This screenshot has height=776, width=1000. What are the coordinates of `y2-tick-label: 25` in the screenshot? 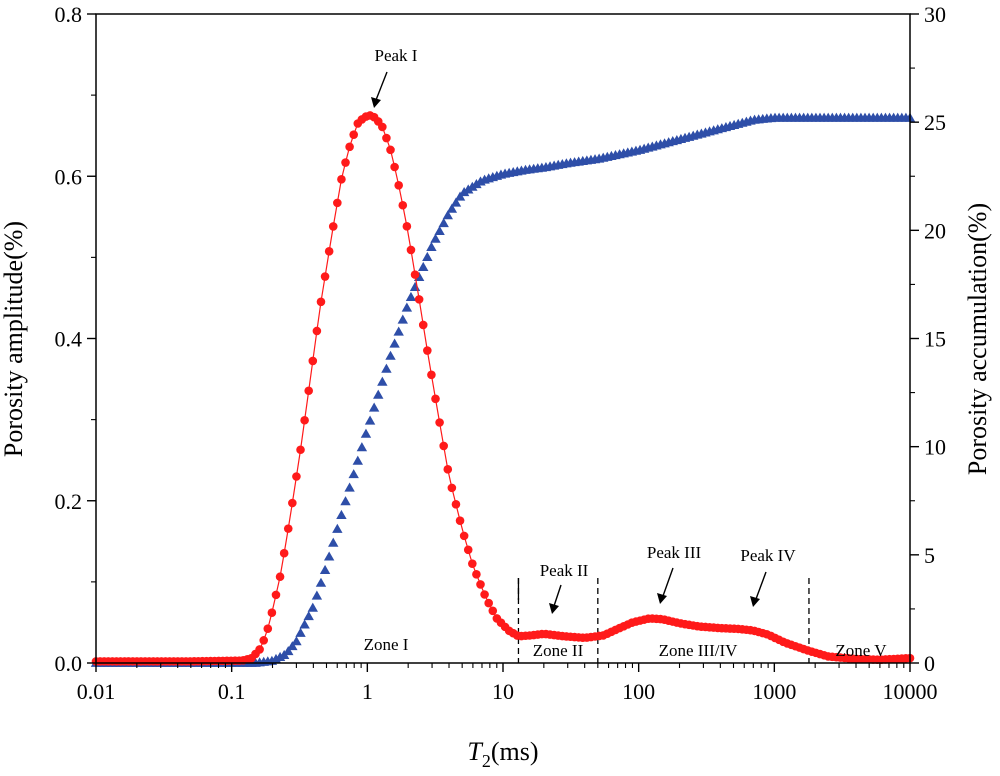 It's located at (935, 122).